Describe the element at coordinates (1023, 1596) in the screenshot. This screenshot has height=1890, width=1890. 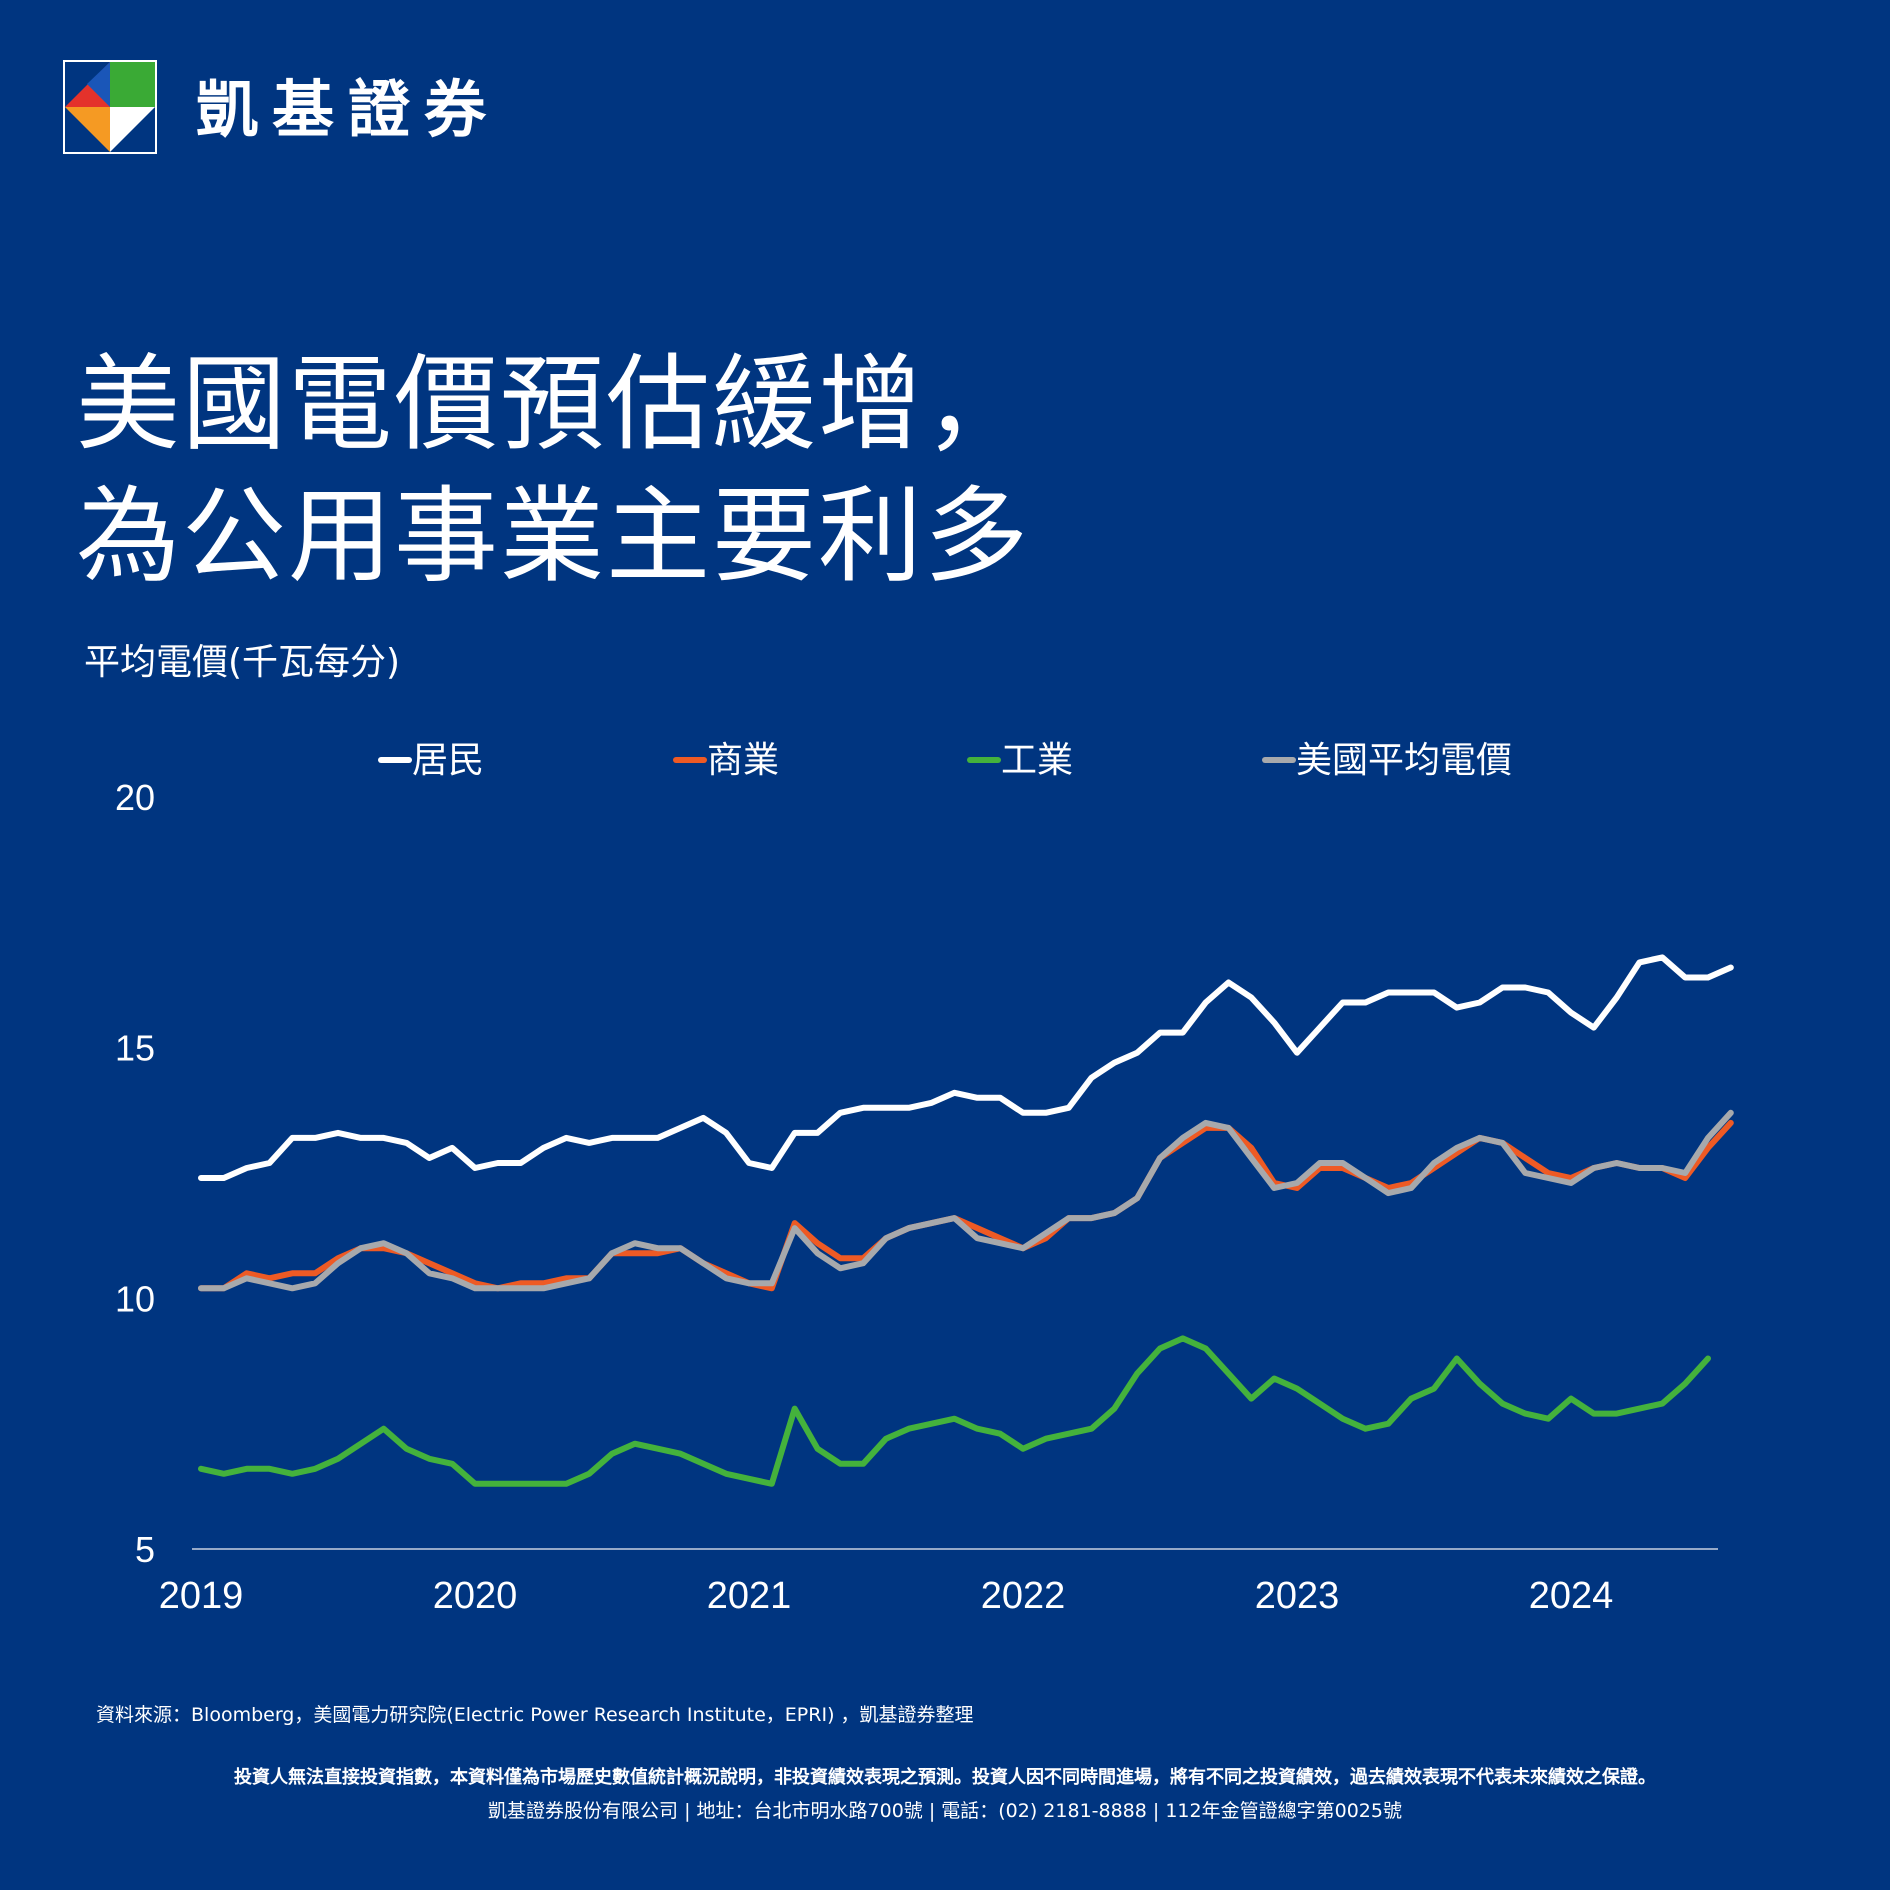
I see `x-tick-label: 2022` at that location.